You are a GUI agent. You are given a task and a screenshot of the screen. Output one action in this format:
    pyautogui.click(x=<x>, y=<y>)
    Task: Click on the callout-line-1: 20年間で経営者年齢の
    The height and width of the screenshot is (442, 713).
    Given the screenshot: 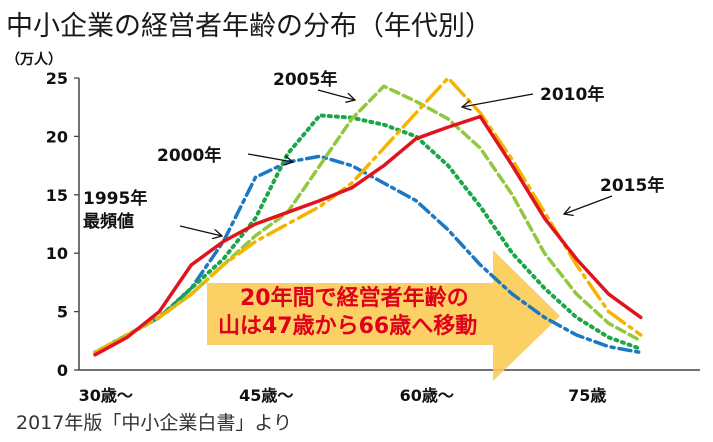 What is the action you would take?
    pyautogui.click(x=354, y=298)
    